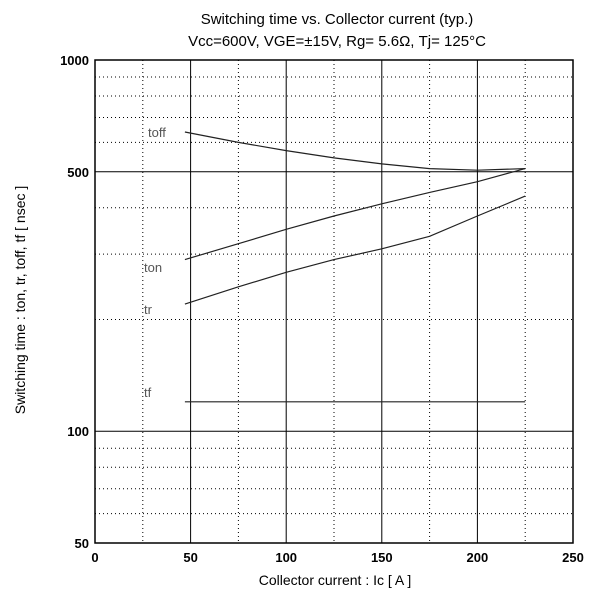  I want to click on x-tick-labels: 0 50 100 150 200 250, so click(337, 557).